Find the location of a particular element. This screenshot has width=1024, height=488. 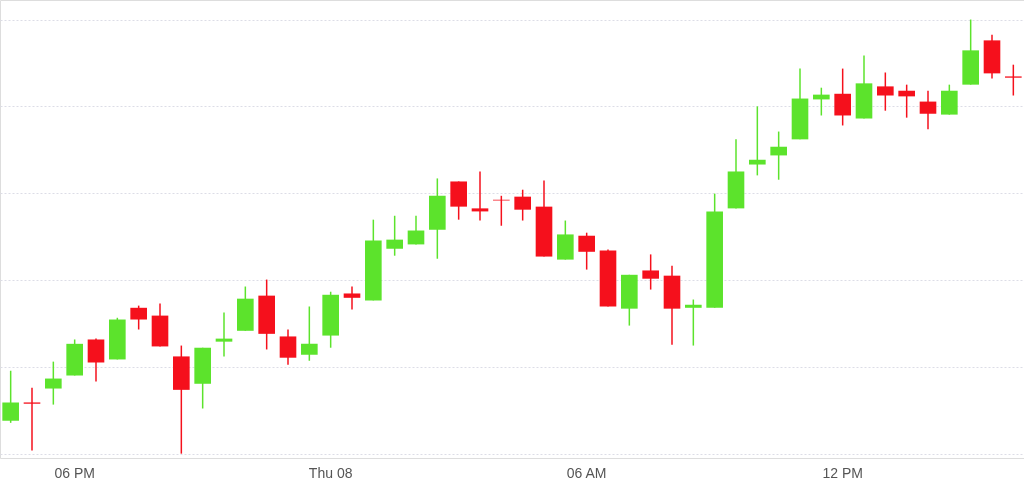

x-tick-label: 12 PM is located at coordinates (842, 472).